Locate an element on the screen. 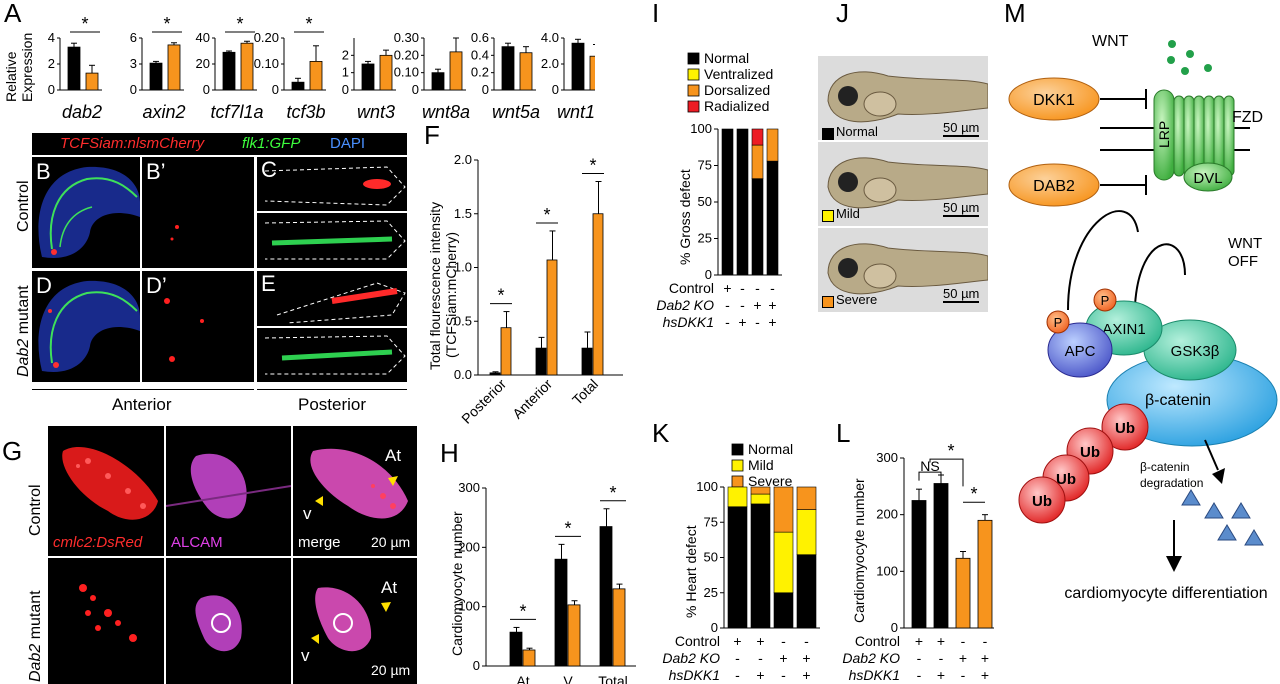 This screenshot has height=684, width=1280. legend-swatch-Radialized is located at coordinates (693, 106).